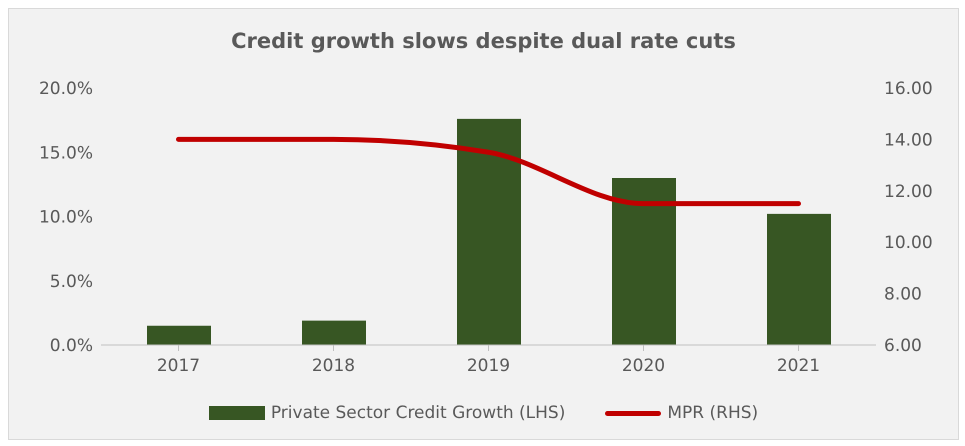 The height and width of the screenshot is (446, 965). What do you see at coordinates (65, 153) in the screenshot?
I see `y-tick-label: 15.0%` at bounding box center [65, 153].